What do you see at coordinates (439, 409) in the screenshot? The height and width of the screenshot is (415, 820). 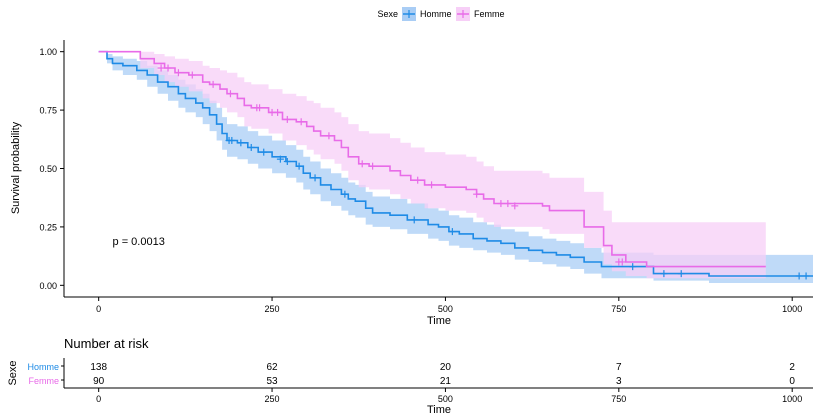 I see `risk-table-x-title: Time` at bounding box center [439, 409].